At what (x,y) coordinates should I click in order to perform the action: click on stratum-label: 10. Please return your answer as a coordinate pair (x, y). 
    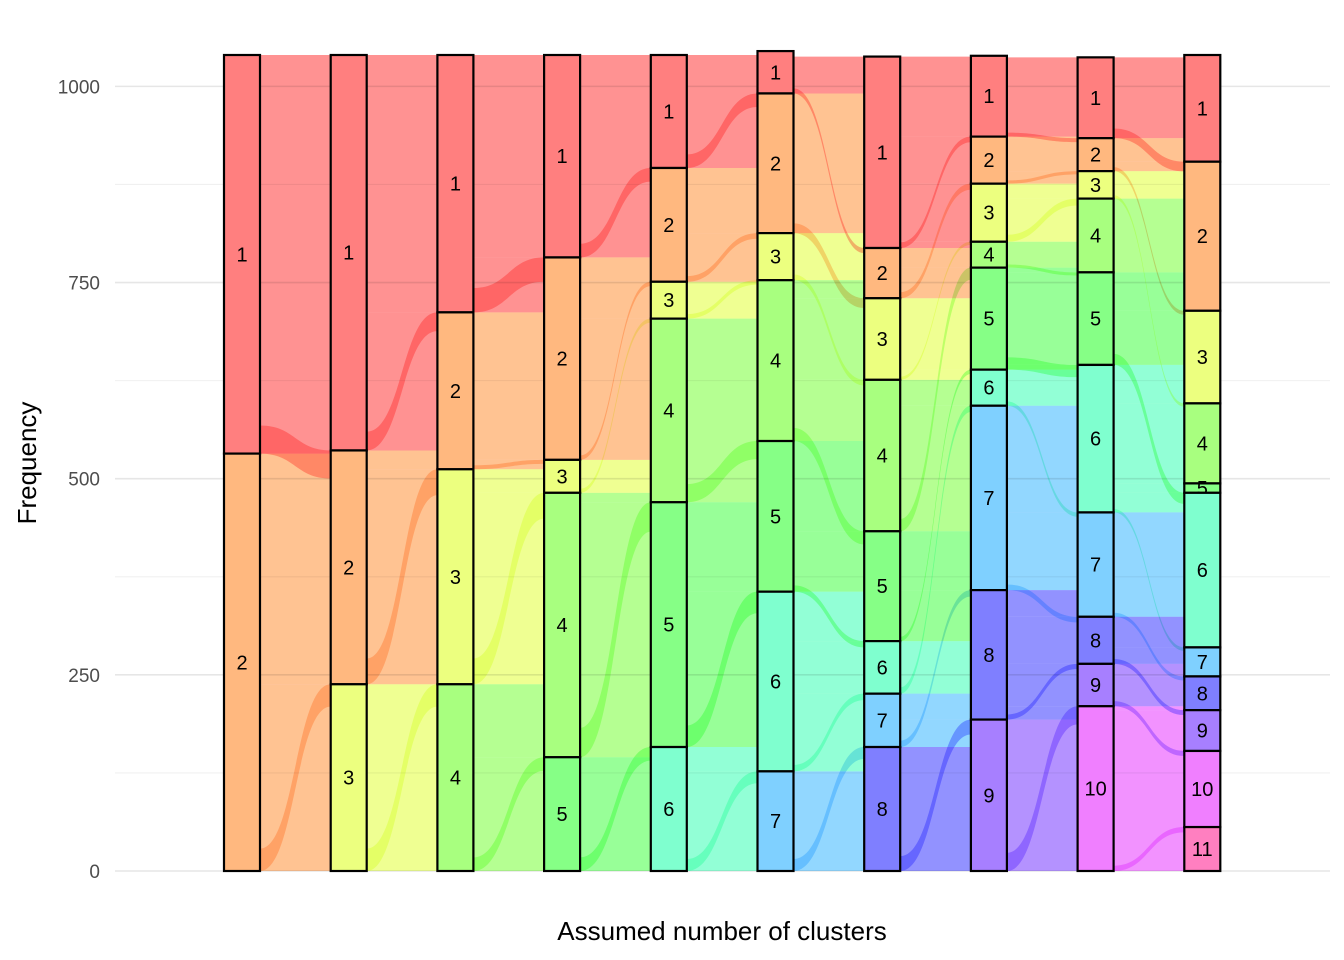
    Looking at the image, I should click on (1202, 790).